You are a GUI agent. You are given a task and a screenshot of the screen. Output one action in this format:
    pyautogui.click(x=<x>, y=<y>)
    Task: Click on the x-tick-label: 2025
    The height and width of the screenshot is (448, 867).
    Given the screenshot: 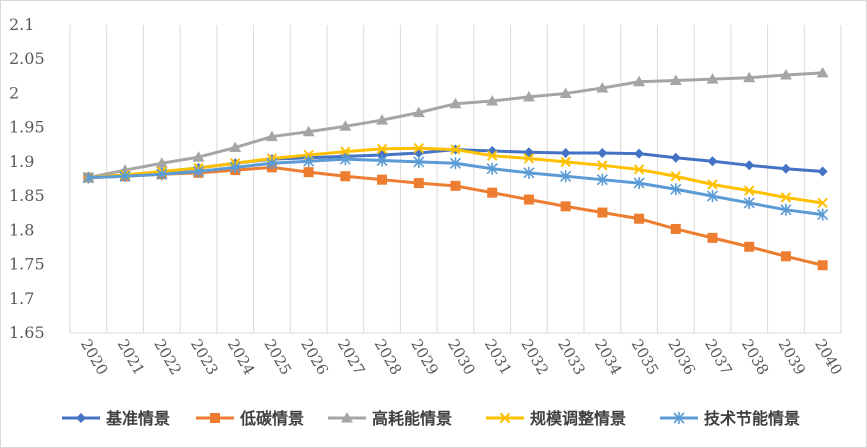 What is the action you would take?
    pyautogui.click(x=277, y=357)
    